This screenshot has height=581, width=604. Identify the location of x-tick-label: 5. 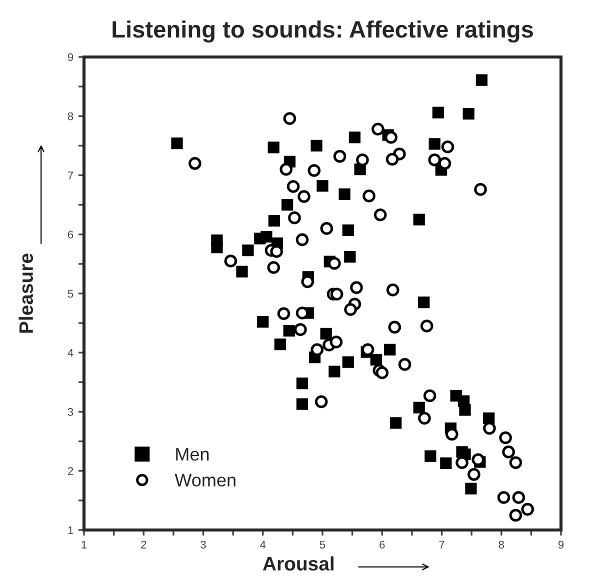
(323, 544).